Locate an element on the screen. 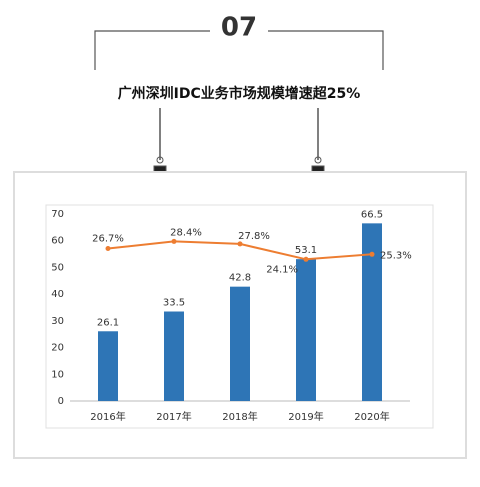 The height and width of the screenshot is (487, 480). line-value-label: 28.4% is located at coordinates (186, 232).